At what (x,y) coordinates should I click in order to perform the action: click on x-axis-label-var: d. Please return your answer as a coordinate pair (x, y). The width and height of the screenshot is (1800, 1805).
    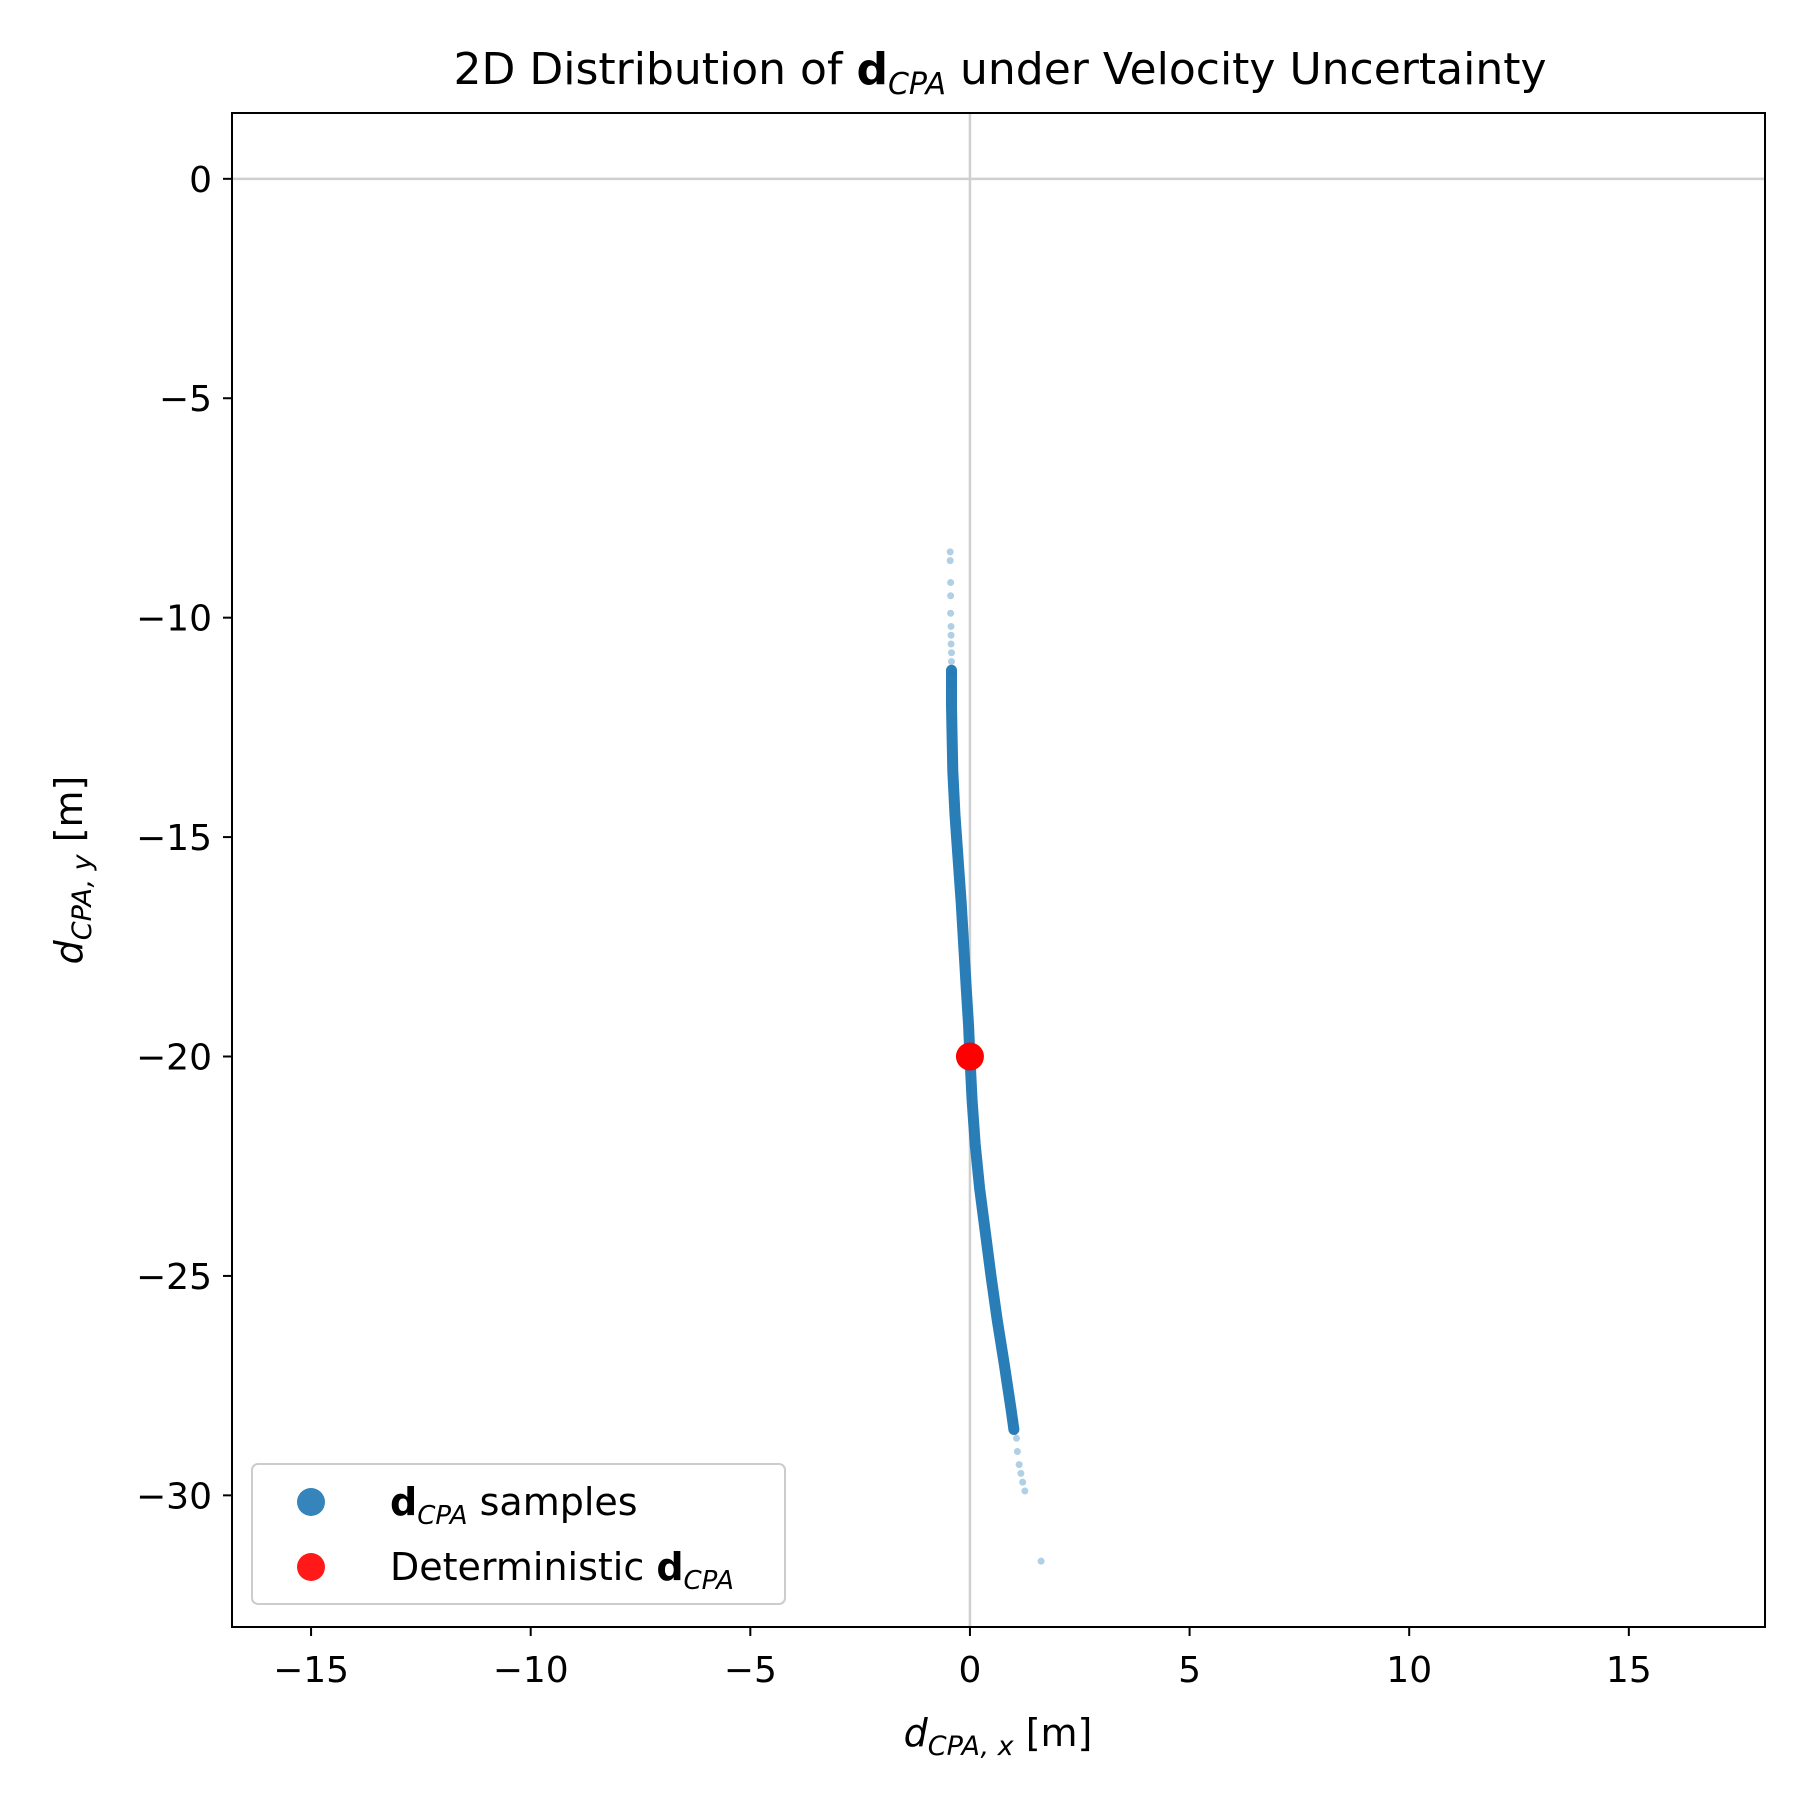
    Looking at the image, I should click on (916, 1733).